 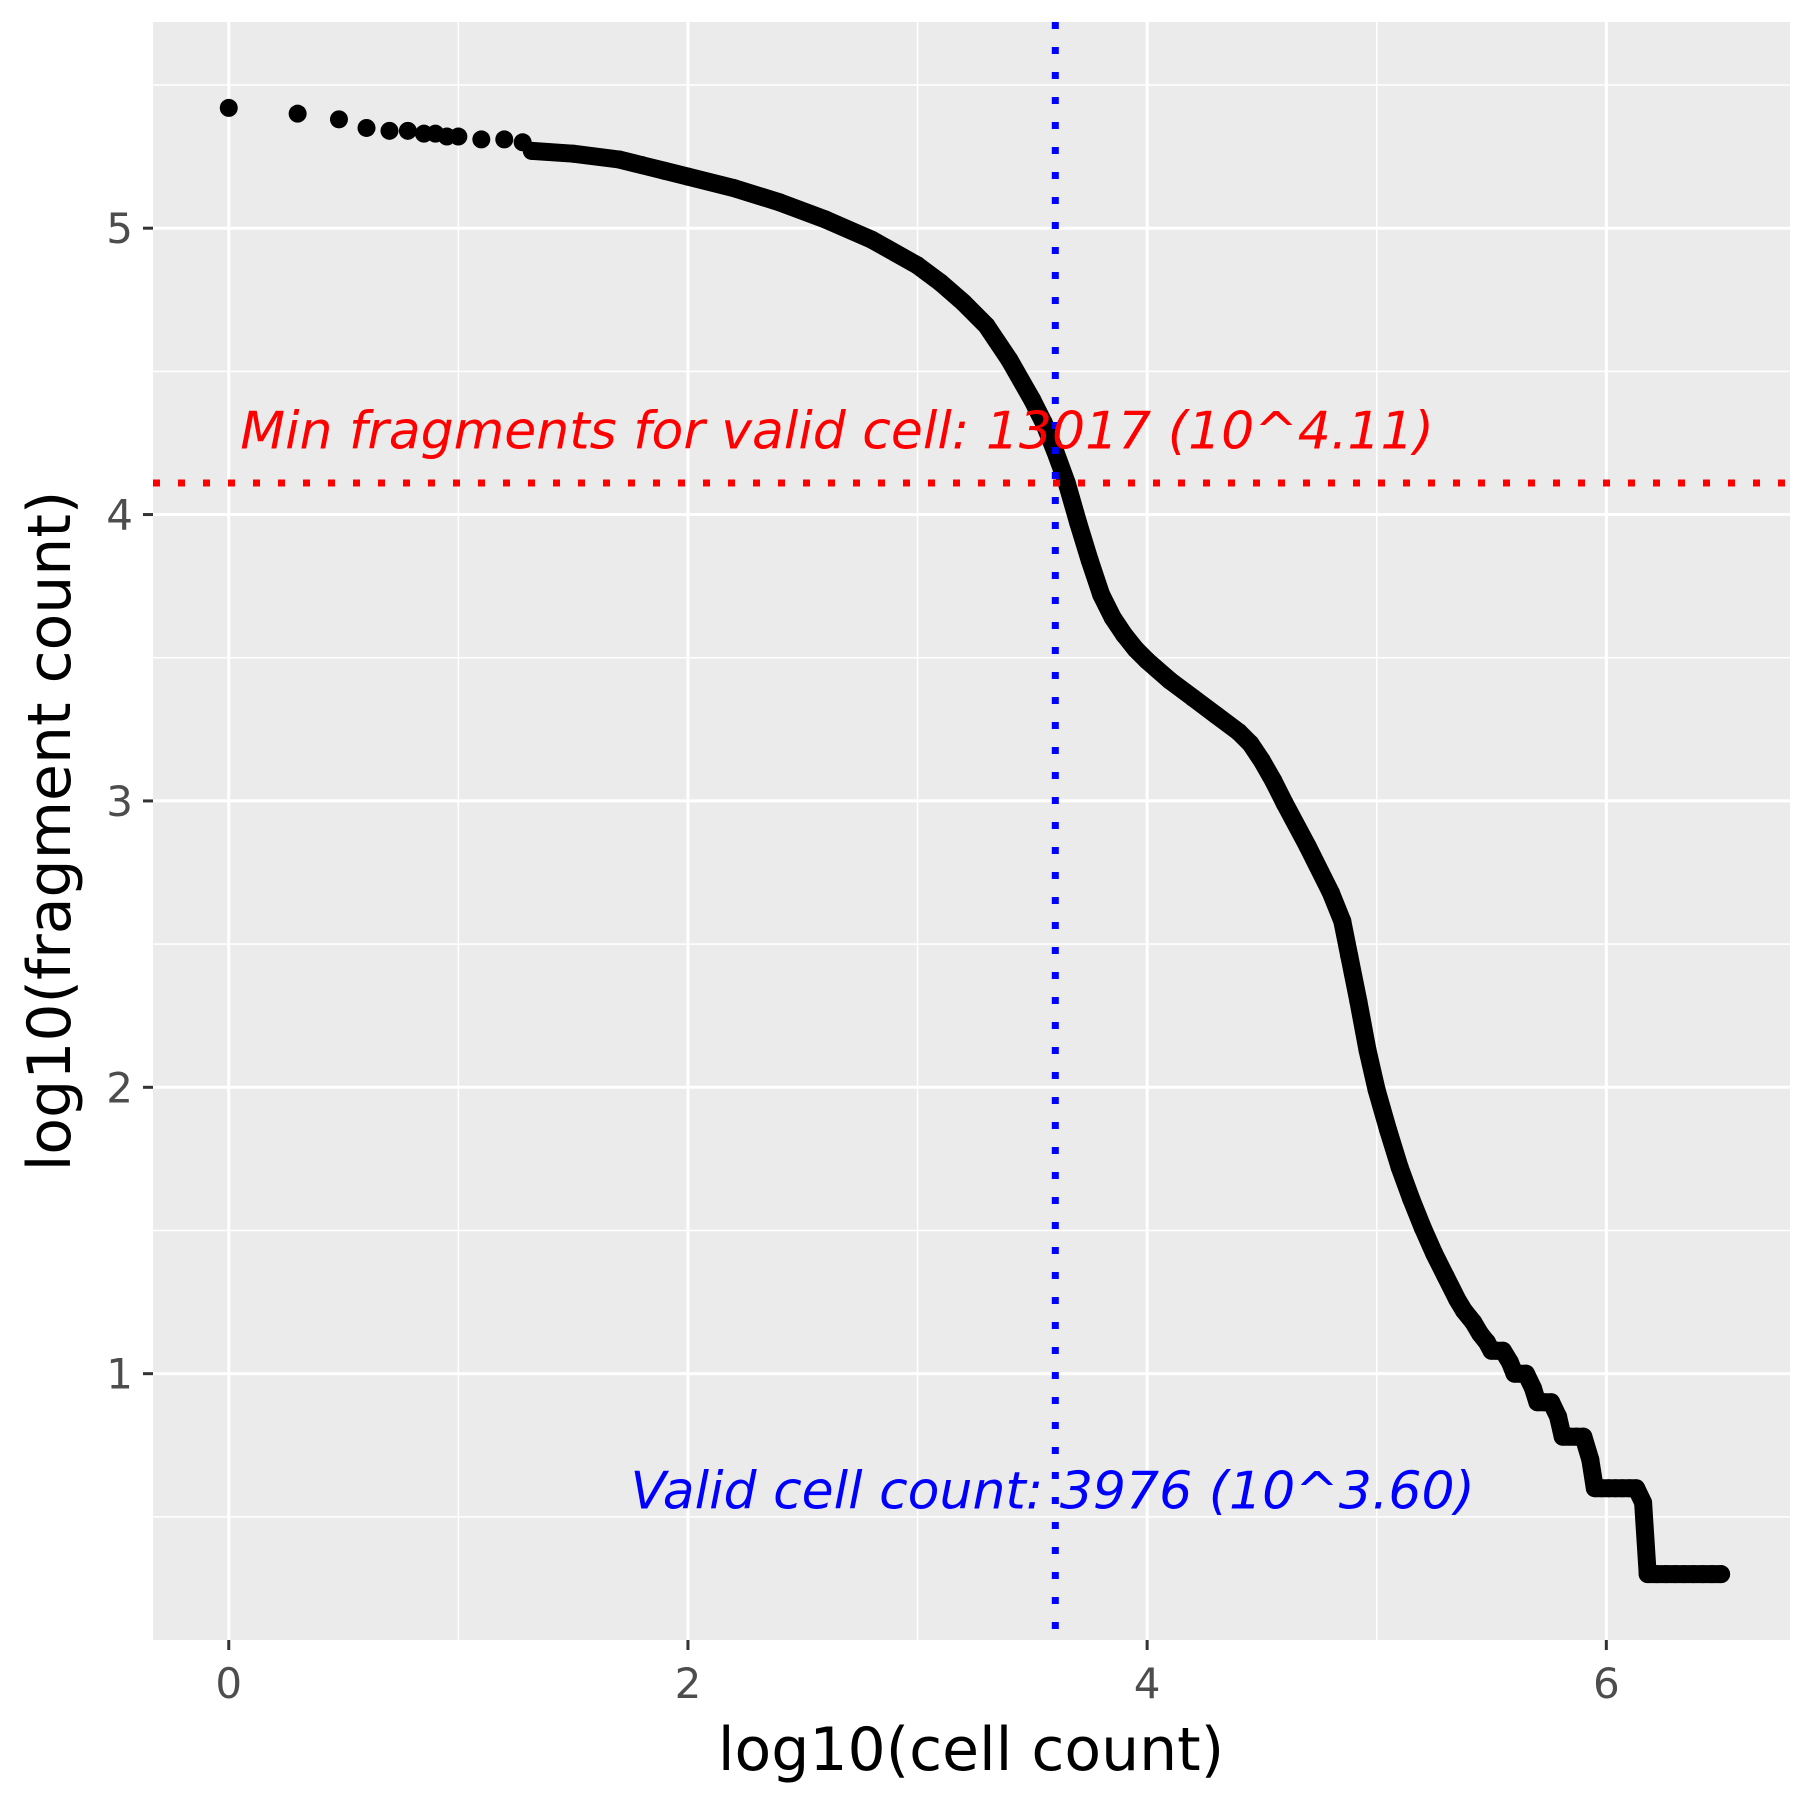 I want to click on y-tick-label: 5, so click(x=119, y=228).